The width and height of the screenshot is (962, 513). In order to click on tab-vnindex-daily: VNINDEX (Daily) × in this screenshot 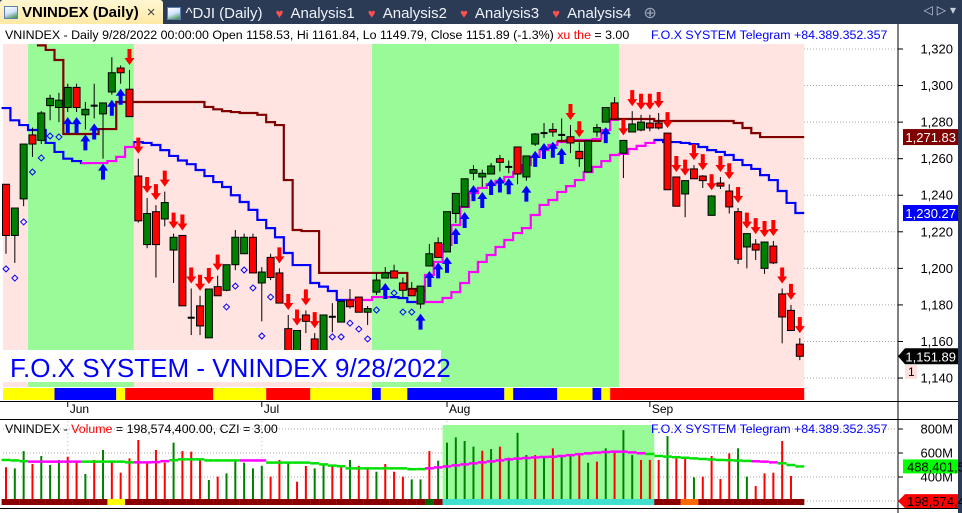, I will do `click(82, 12)`.